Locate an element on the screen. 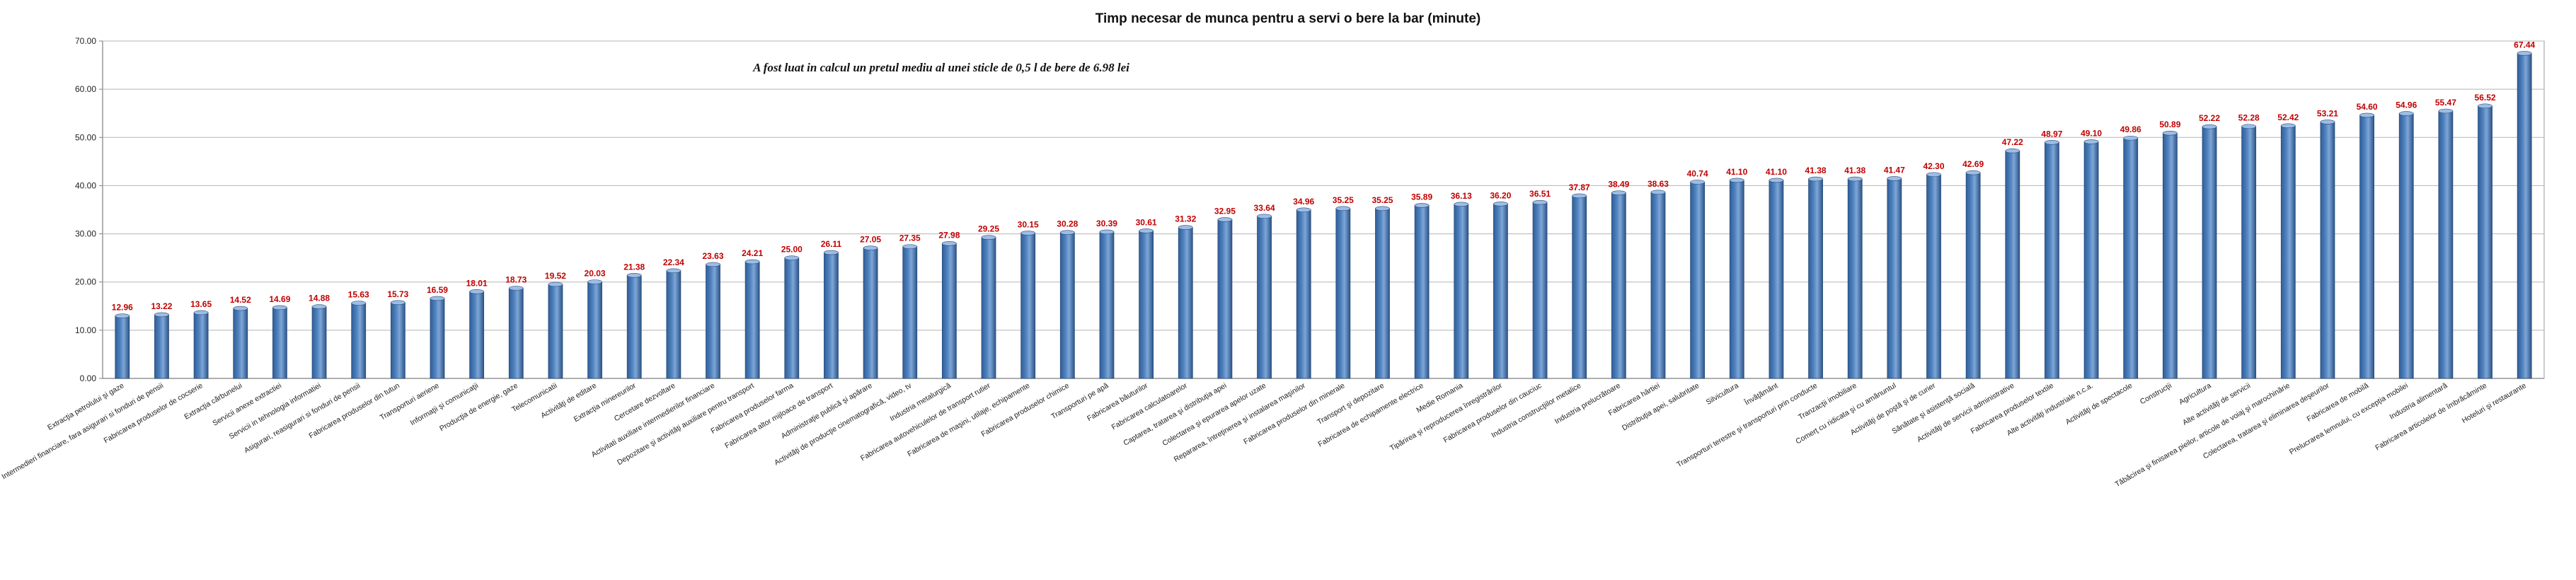 This screenshot has width=2576, height=580. data-label: 36.13 is located at coordinates (1462, 196).